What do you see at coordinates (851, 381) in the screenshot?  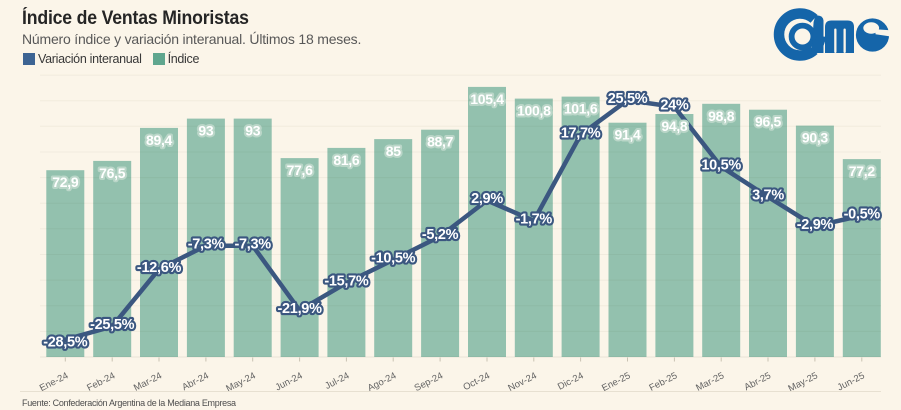 I see `svg-text: Jun-25` at bounding box center [851, 381].